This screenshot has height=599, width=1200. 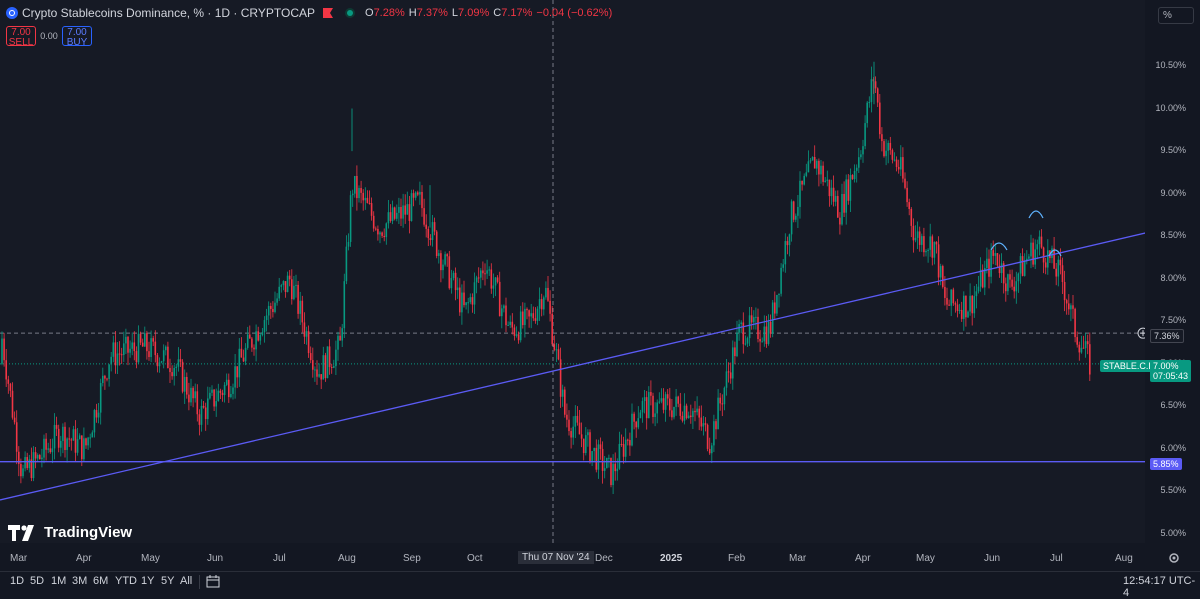 What do you see at coordinates (21, 37) in the screenshot?
I see `sell-button: 7.00 SELL` at bounding box center [21, 37].